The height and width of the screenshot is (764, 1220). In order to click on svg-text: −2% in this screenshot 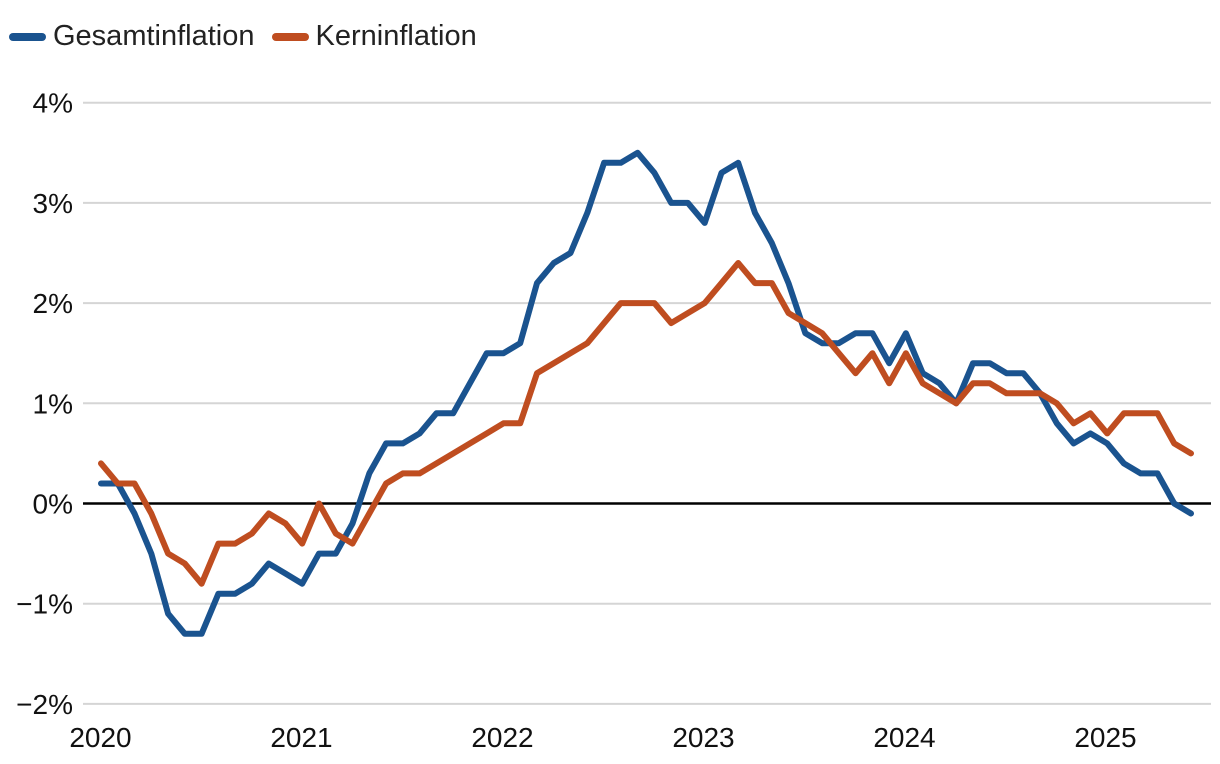, I will do `click(44, 704)`.